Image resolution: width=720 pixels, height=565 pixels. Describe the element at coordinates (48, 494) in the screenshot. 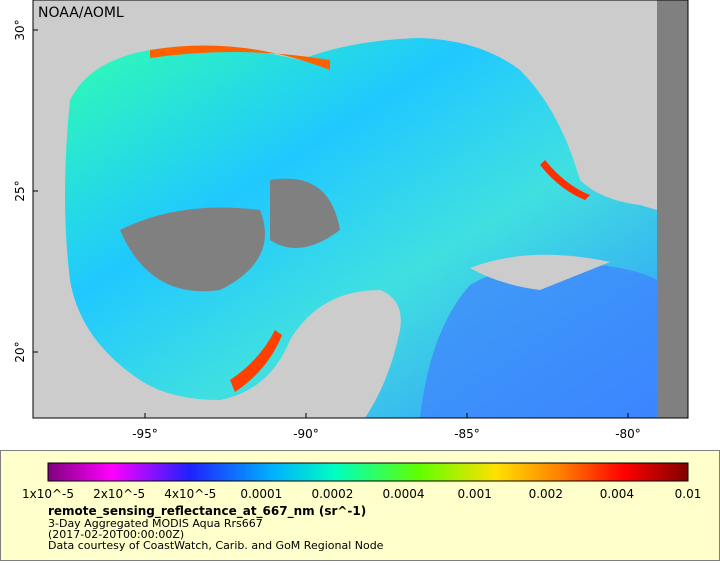

I see `colorbar-label: 1x10^-5` at that location.